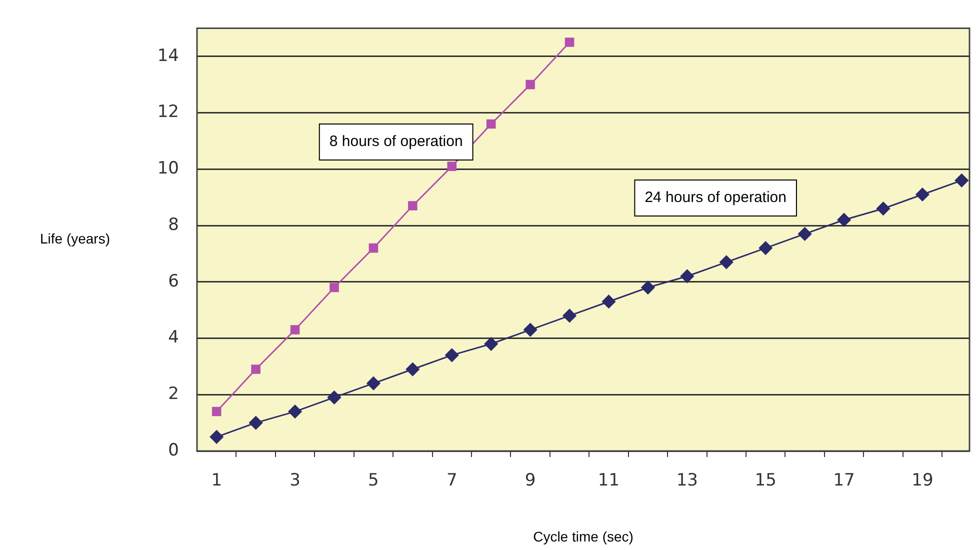 This screenshot has height=550, width=977. Describe the element at coordinates (583, 536) in the screenshot. I see `x-axis-title: Cycle time (sec)` at that location.